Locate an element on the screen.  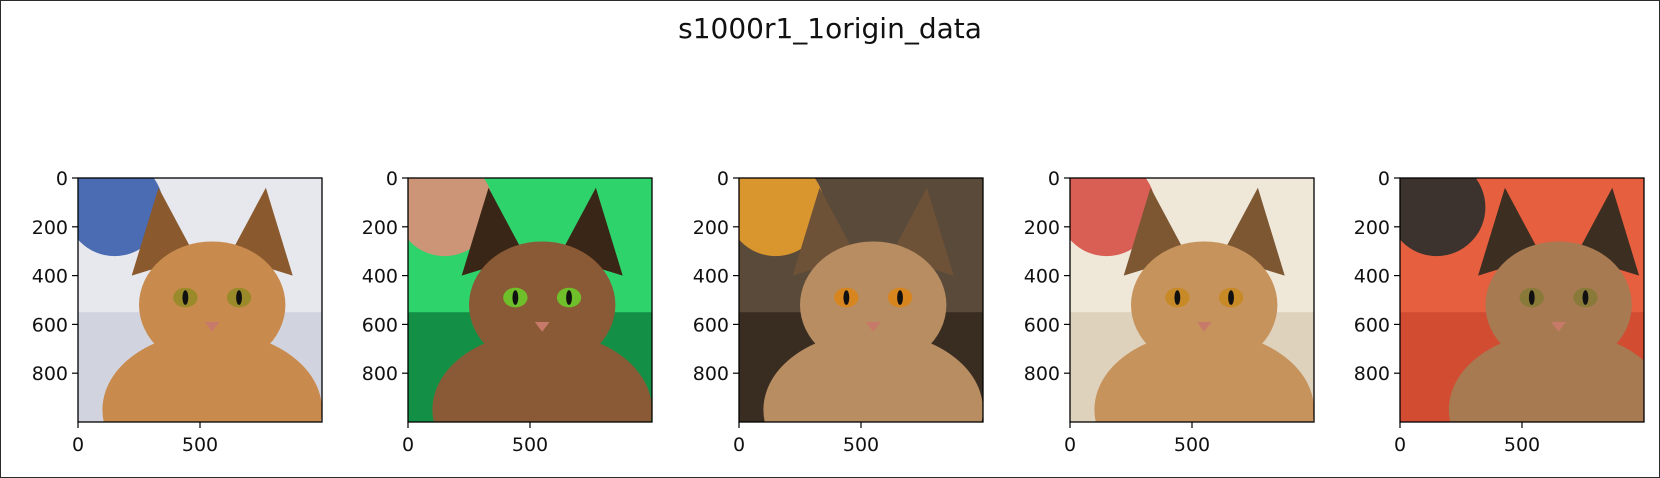
image-panel-4: 0 200 400 600 800 0 500 is located at coordinates (1169, 312).